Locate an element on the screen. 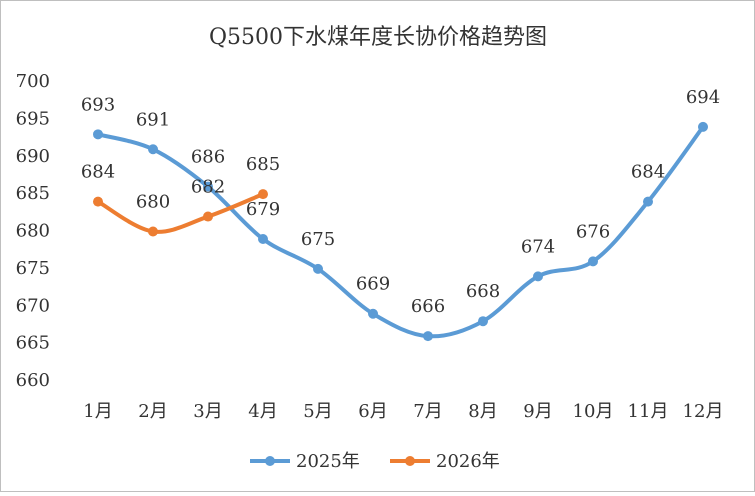 The height and width of the screenshot is (496, 755). y-tick-label: 700 is located at coordinates (33, 81).